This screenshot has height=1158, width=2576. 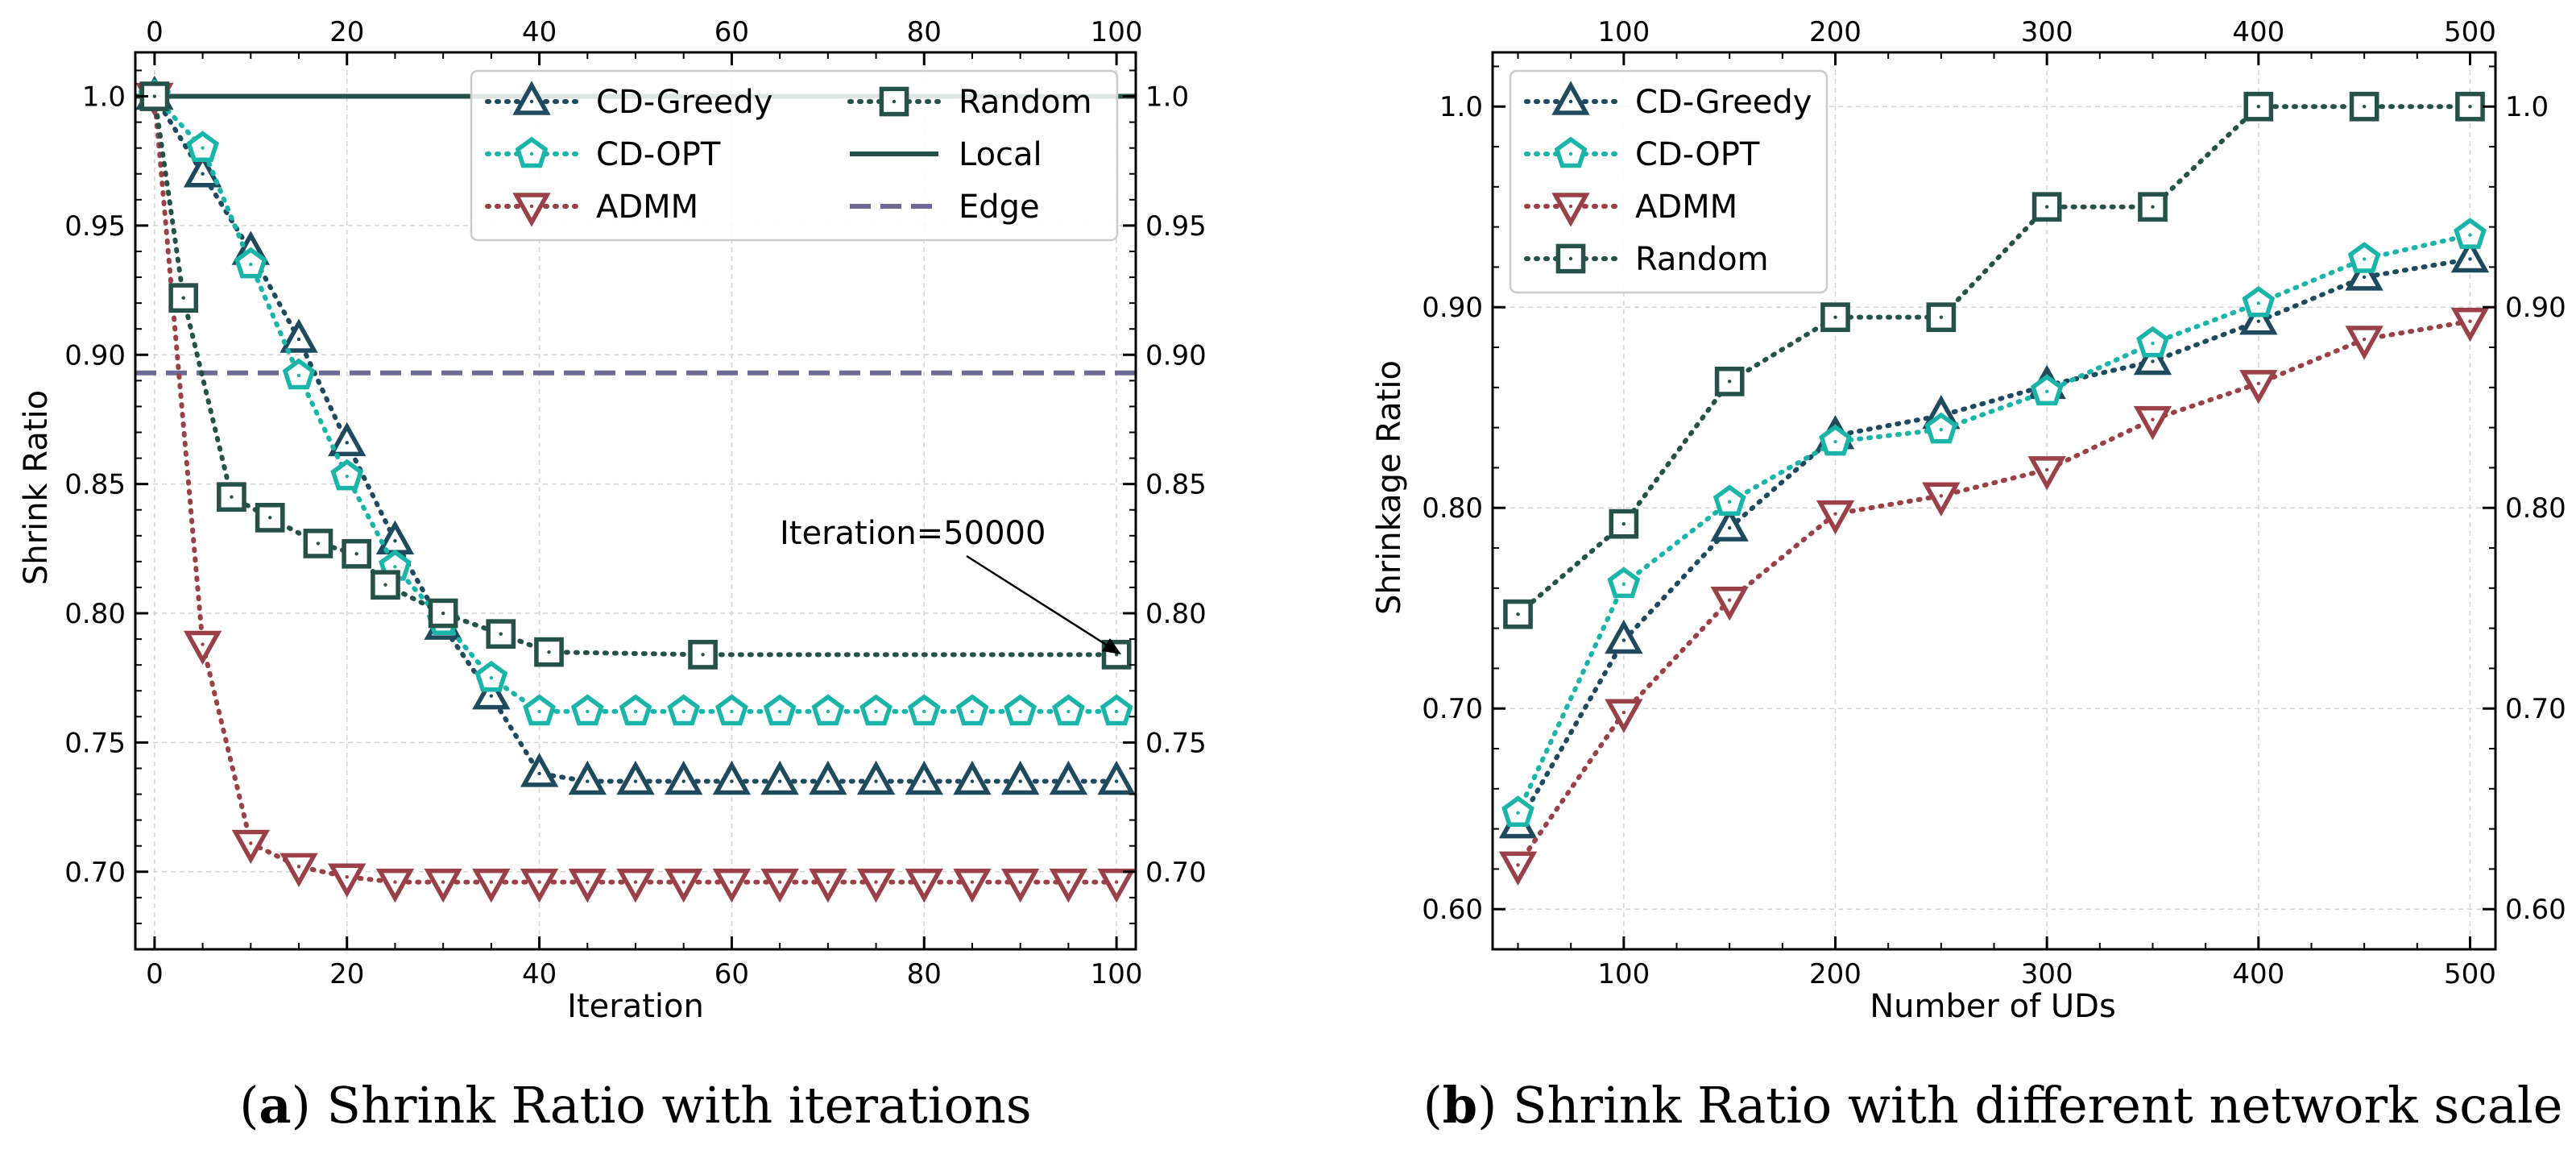 I want to click on y-tick-label-right: 0.80, so click(x=2535, y=508).